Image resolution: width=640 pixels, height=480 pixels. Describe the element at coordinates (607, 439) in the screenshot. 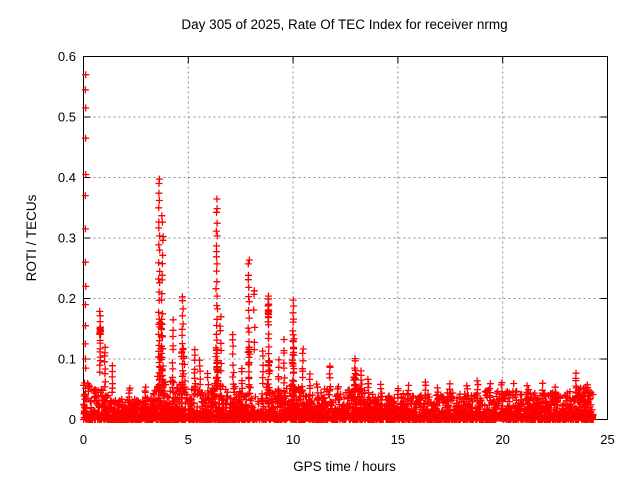

I see `x-tick-label: 25` at that location.